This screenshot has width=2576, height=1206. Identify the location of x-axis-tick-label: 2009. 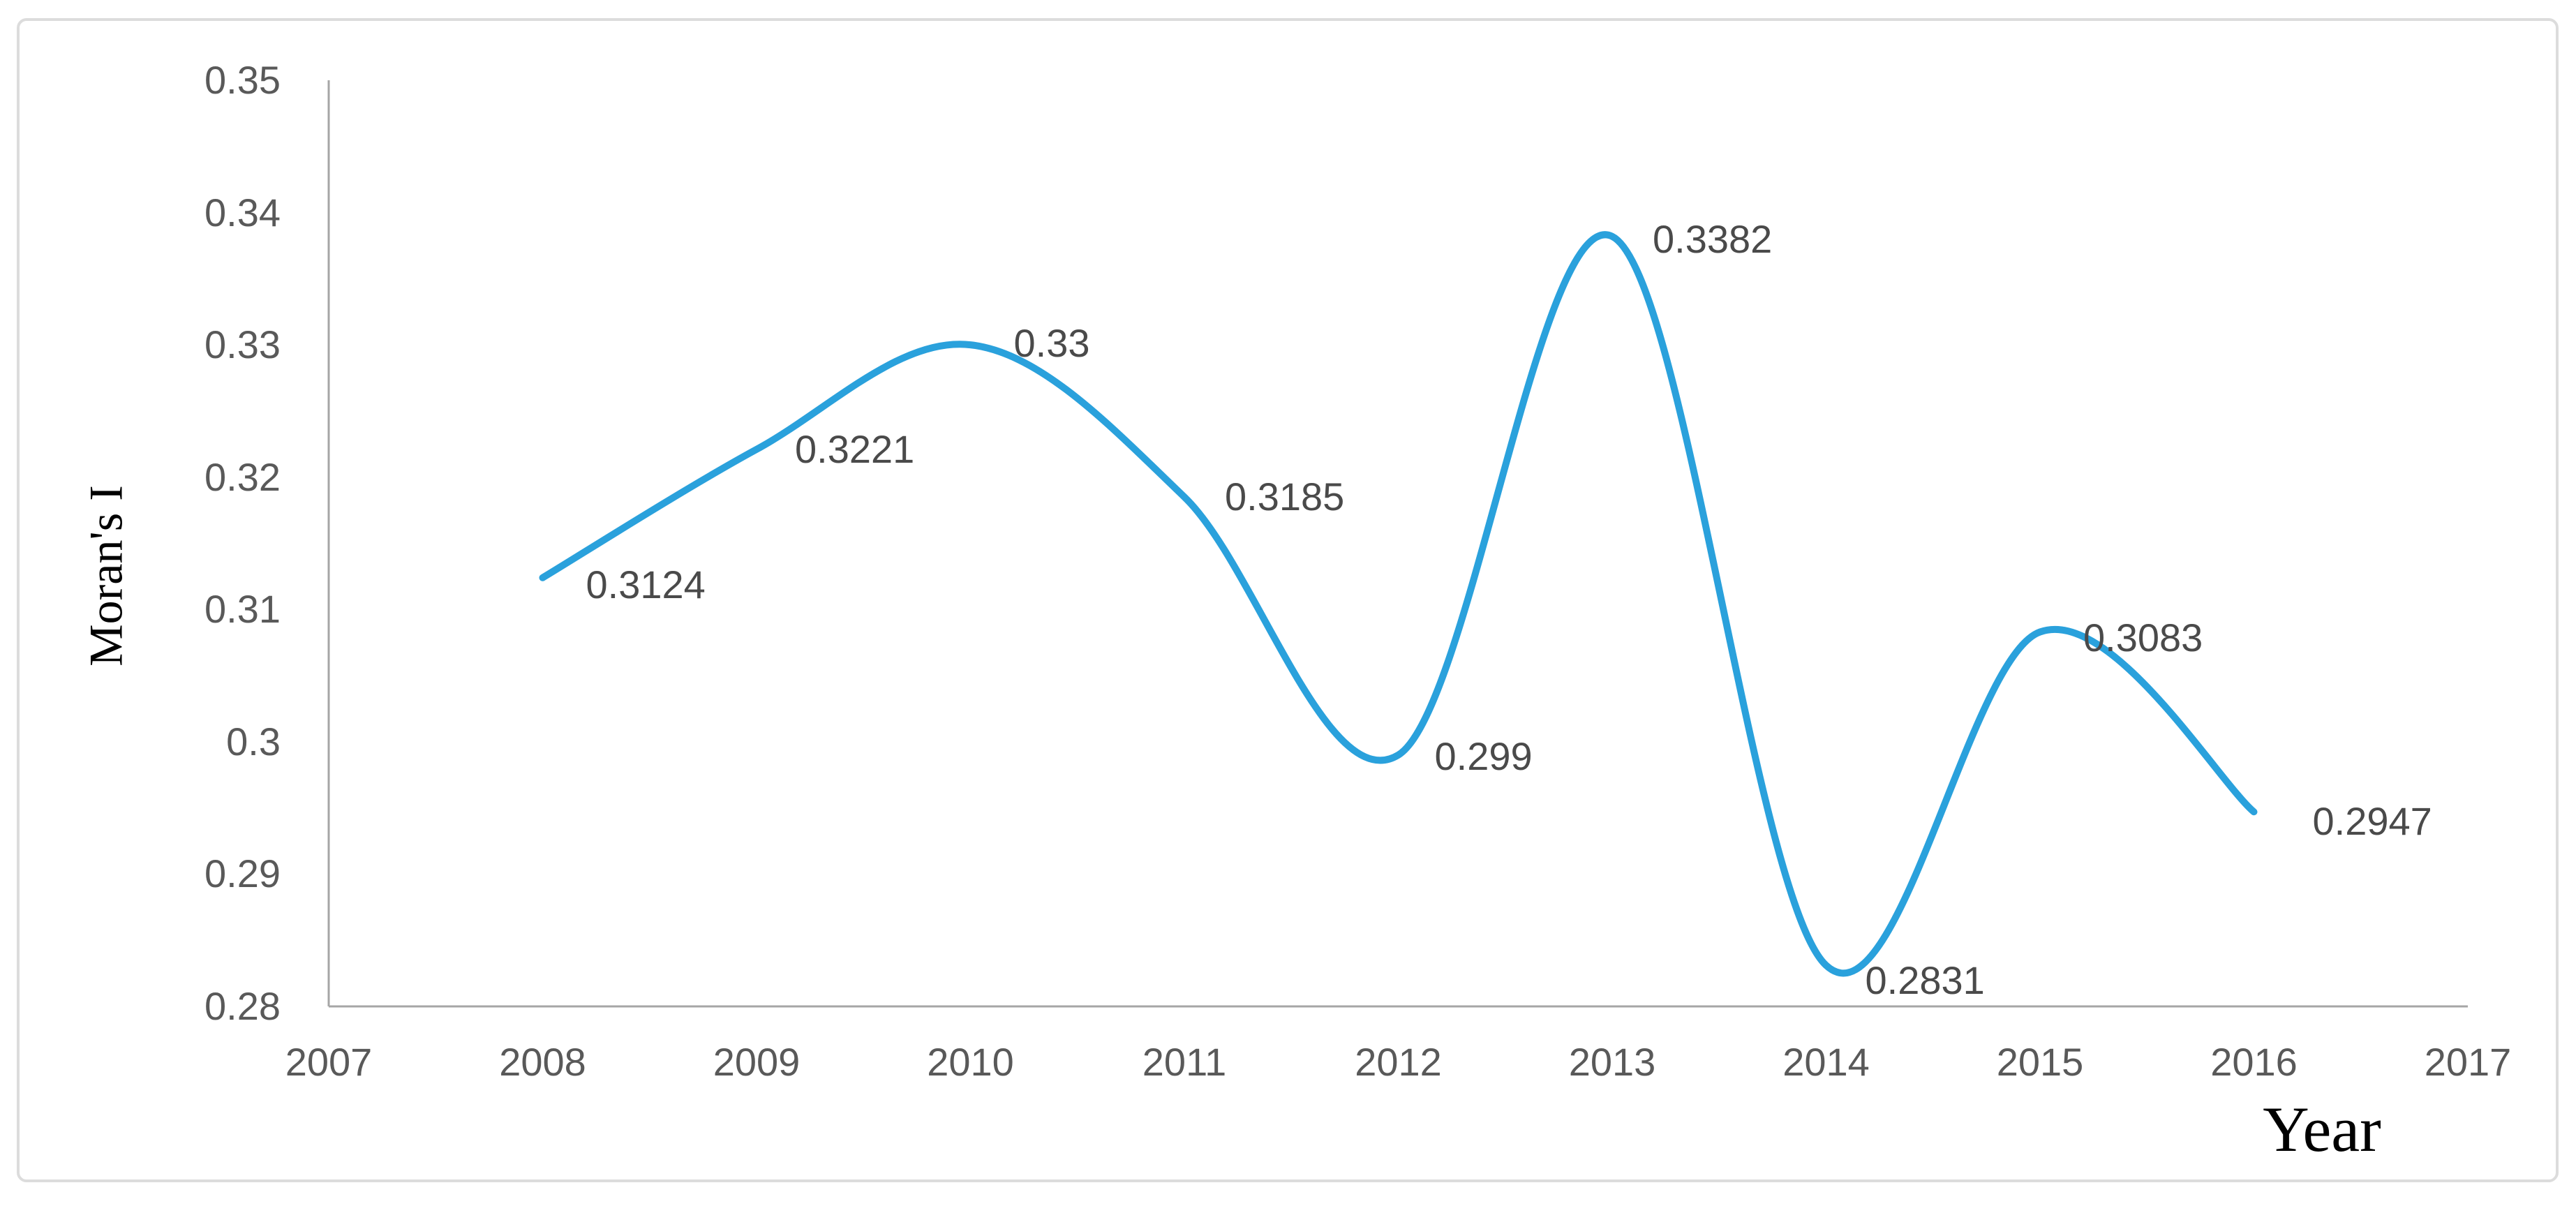
(757, 1062).